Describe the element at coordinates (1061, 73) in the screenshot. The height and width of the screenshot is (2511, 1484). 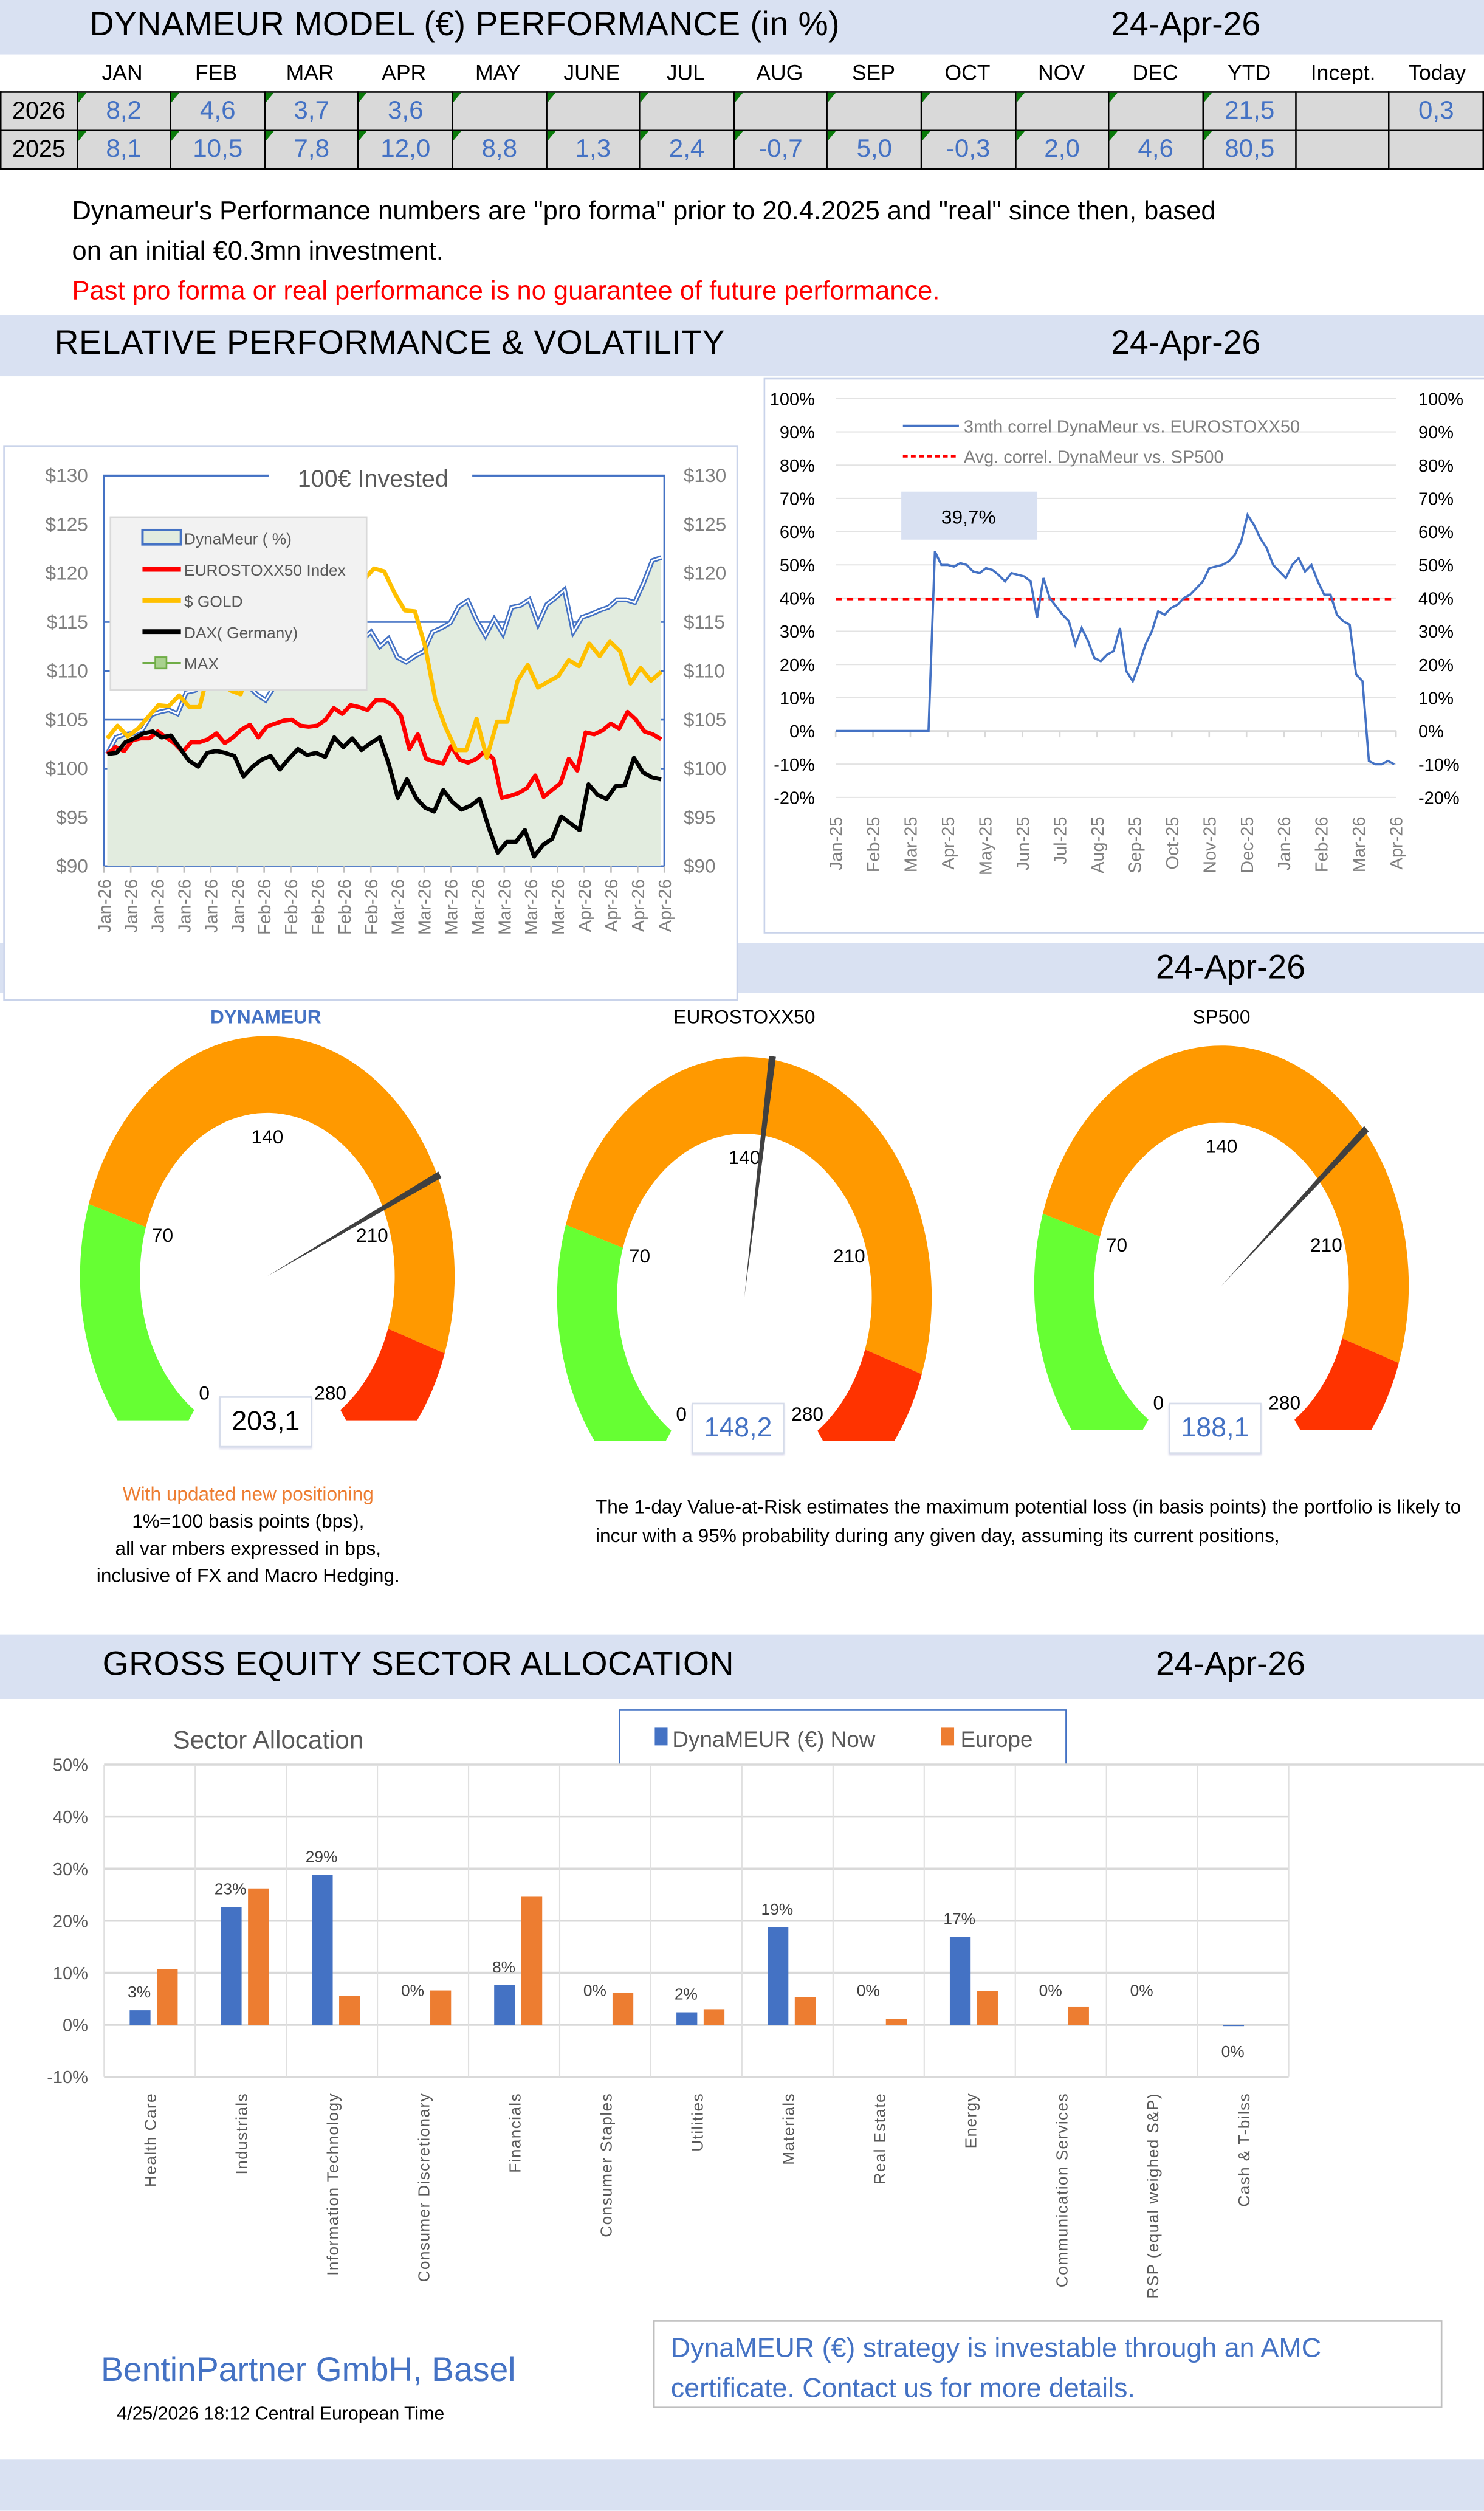
I see `column-header-nov: NOV` at that location.